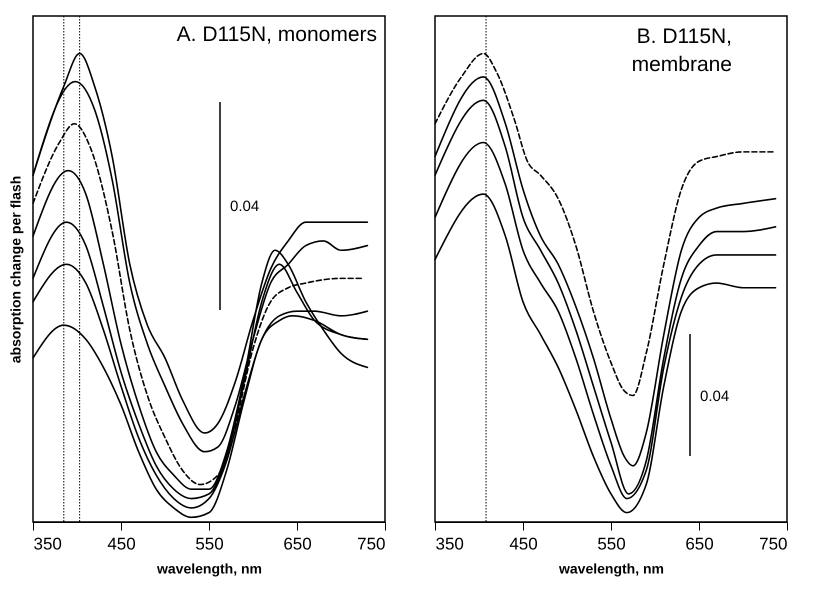 The height and width of the screenshot is (593, 814). What do you see at coordinates (16, 270) in the screenshot?
I see `y-axis-title: absorption change per flash` at bounding box center [16, 270].